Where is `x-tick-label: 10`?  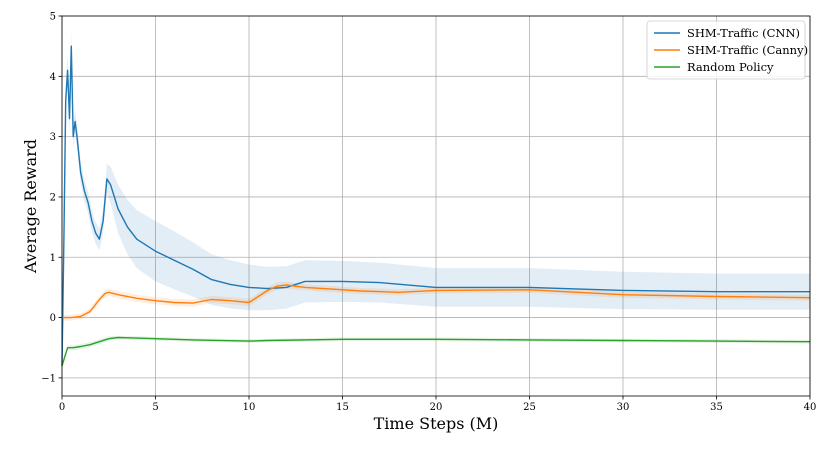 x-tick-label: 10 is located at coordinates (249, 407).